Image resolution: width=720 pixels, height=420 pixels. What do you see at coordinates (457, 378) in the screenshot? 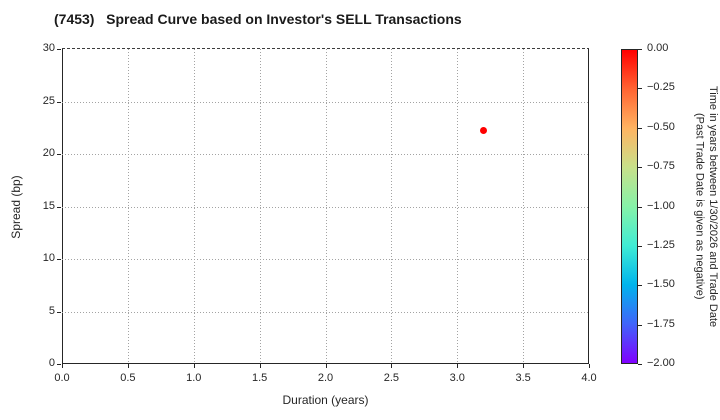
I see `x-tick-label: 3.0` at bounding box center [457, 378].